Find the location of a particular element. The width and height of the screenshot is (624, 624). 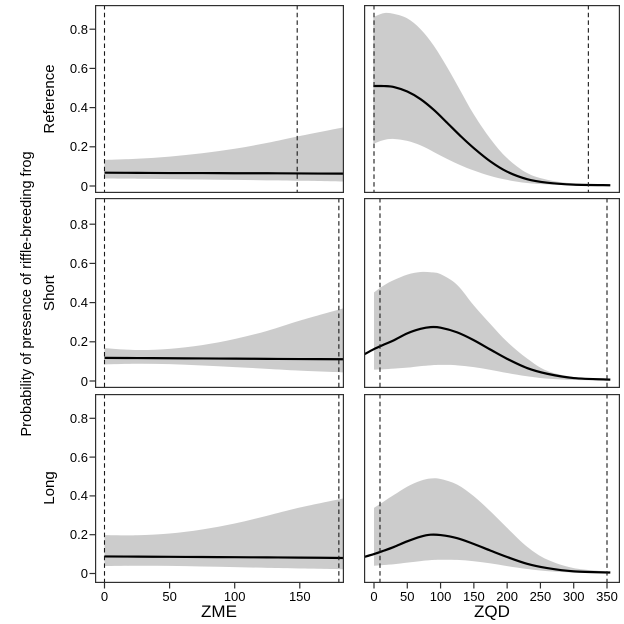

panel-long-zme is located at coordinates (219, 488).